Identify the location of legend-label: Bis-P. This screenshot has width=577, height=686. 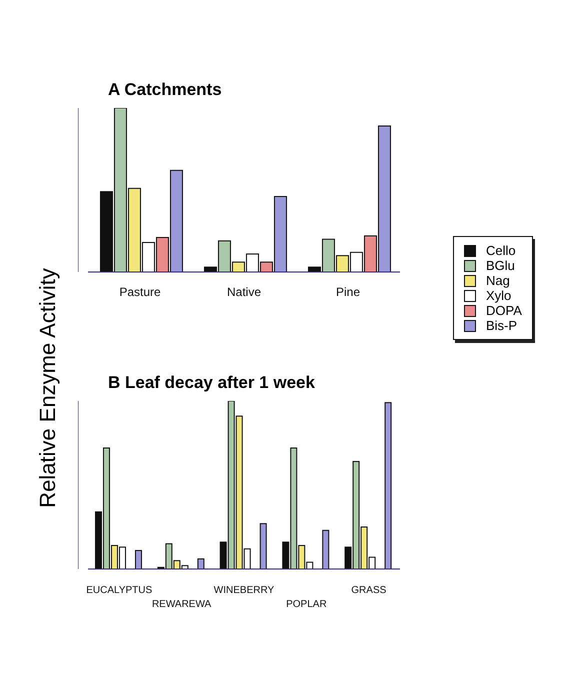
(502, 325).